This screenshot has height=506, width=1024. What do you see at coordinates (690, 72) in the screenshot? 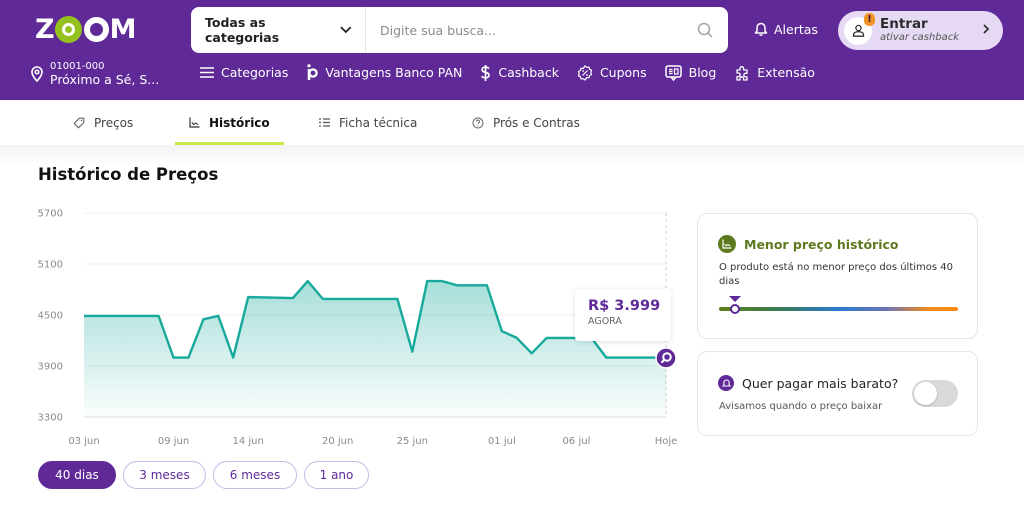
I see `nav-item-blog: Blog` at bounding box center [690, 72].